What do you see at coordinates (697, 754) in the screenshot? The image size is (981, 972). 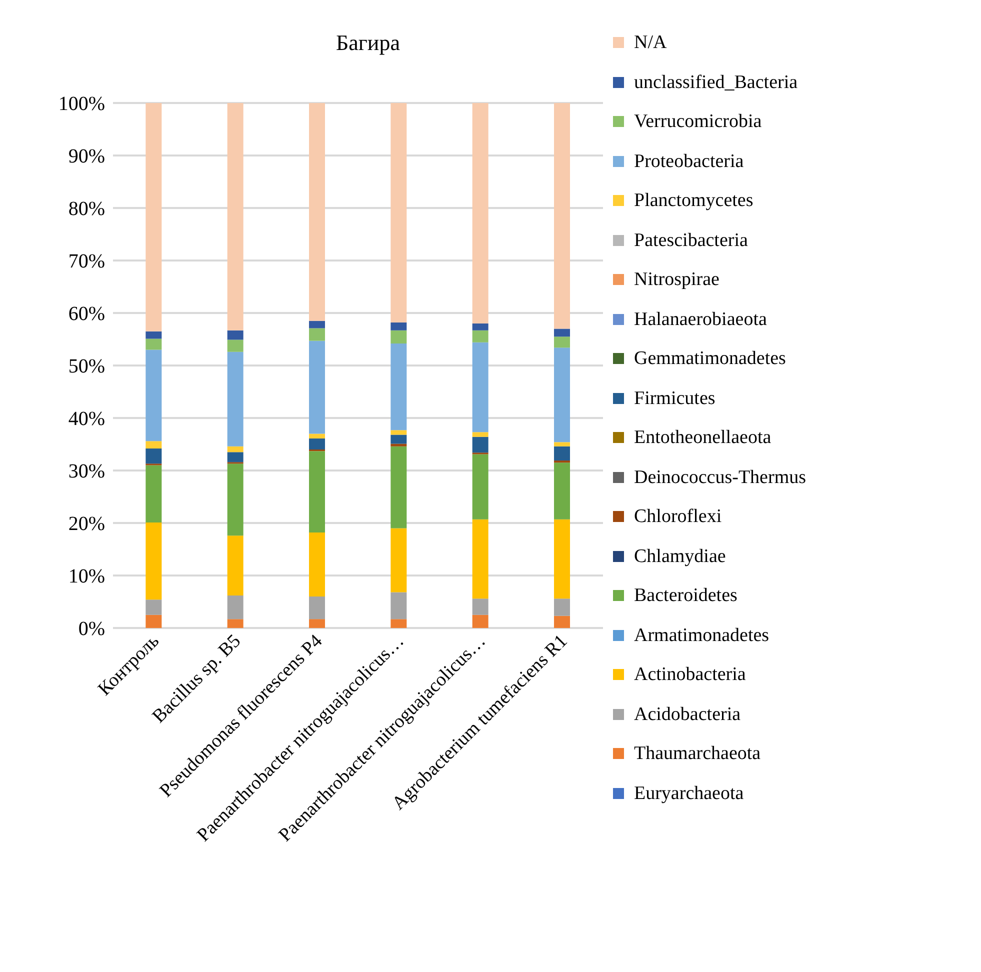 I see `legend-label: Thaumarchaeota` at bounding box center [697, 754].